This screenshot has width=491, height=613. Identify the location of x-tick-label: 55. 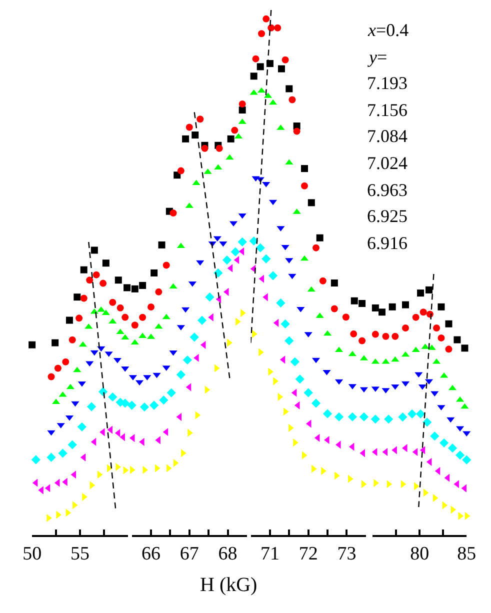
(80, 554).